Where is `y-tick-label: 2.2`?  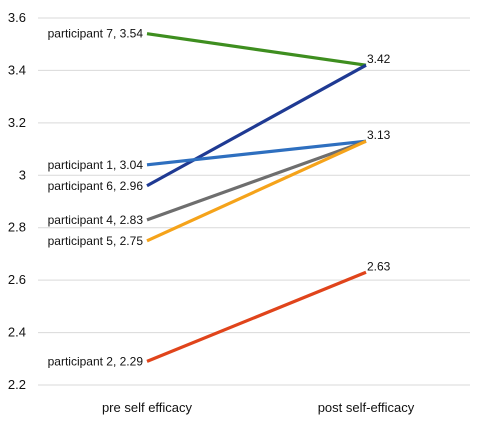
y-tick-label: 2.2 is located at coordinates (17, 384).